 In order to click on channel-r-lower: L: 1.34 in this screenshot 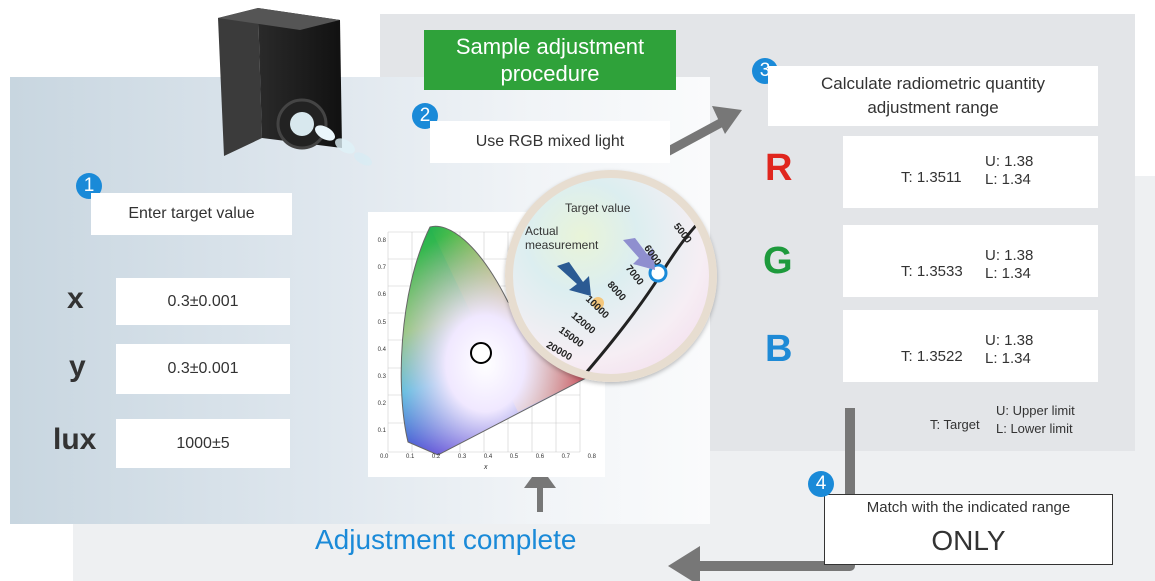, I will do `click(1008, 179)`.